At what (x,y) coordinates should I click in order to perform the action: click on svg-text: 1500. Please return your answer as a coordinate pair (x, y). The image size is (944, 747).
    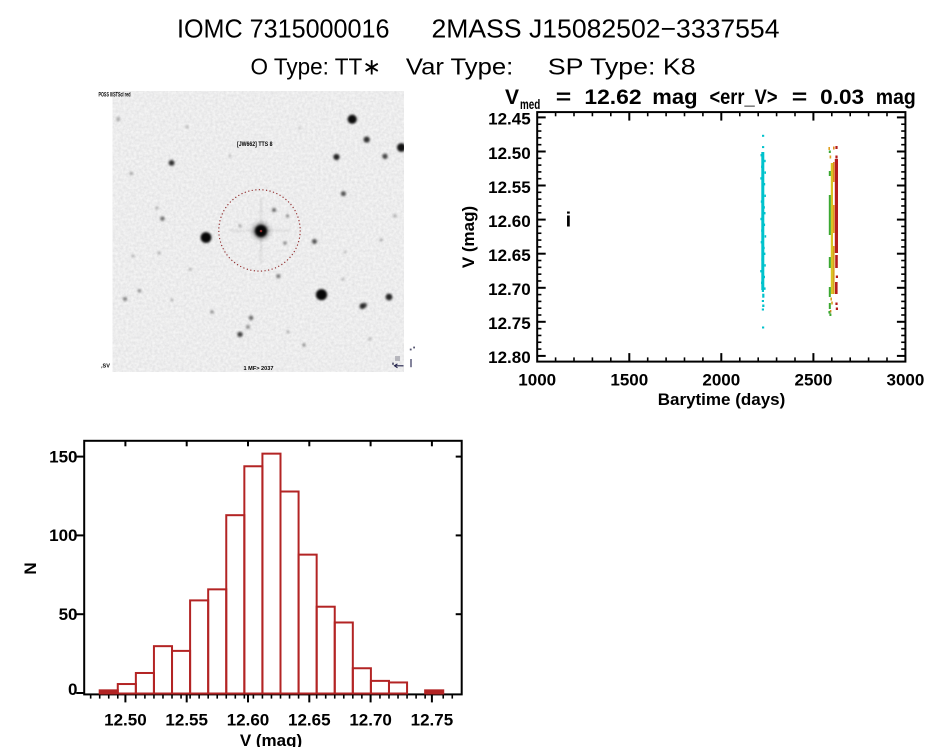
    Looking at the image, I should click on (629, 379).